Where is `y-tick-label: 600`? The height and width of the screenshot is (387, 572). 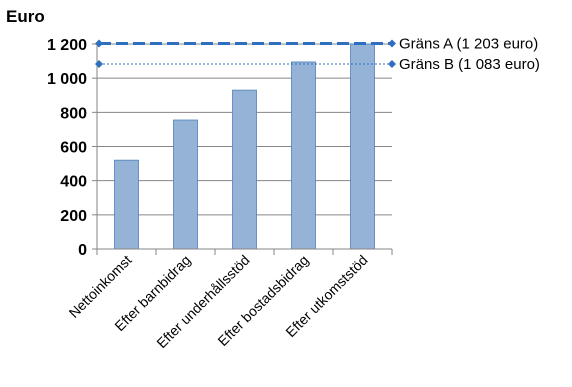
y-tick-label: 600 is located at coordinates (73, 148).